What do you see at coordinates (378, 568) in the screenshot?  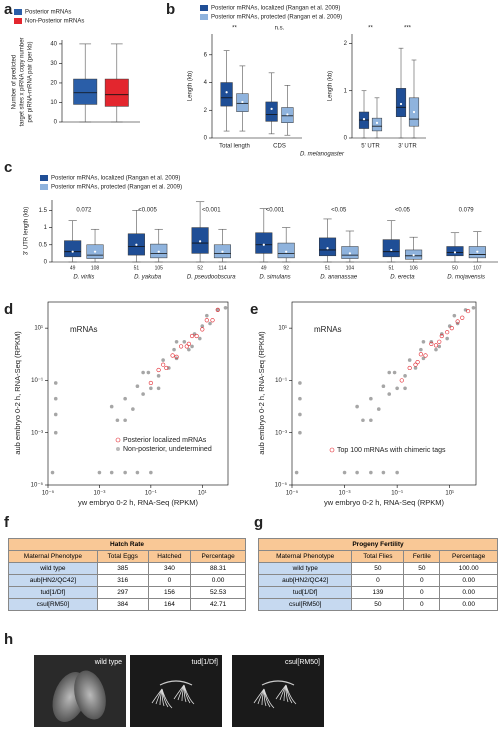 I see `table-cell: 50` at bounding box center [378, 568].